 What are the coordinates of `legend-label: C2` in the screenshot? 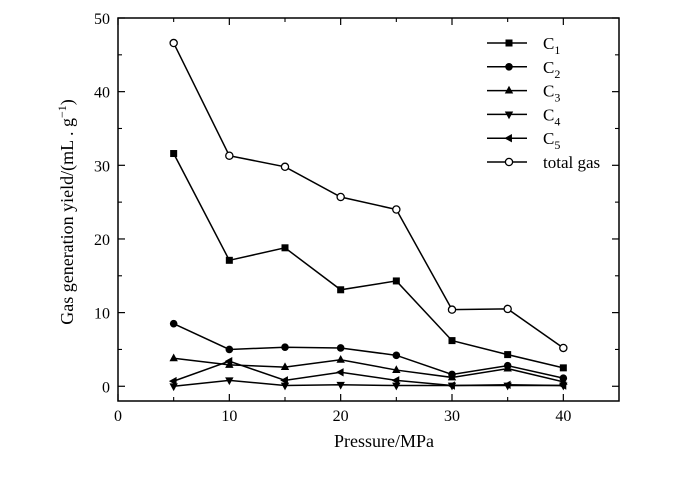 It's located at (551, 69).